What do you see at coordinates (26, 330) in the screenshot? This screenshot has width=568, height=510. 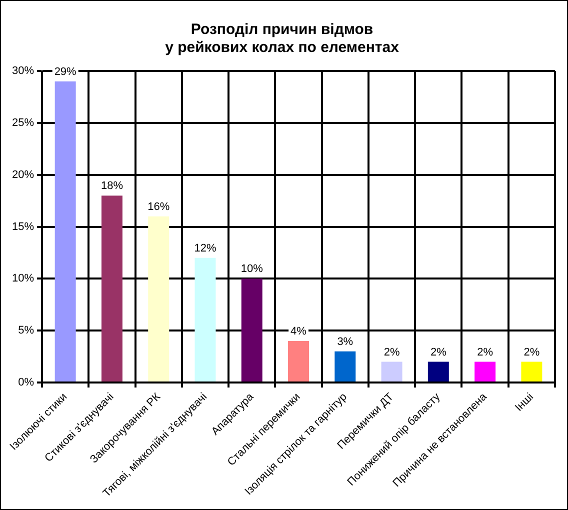 I see `y-tick-label: 5%` at bounding box center [26, 330].